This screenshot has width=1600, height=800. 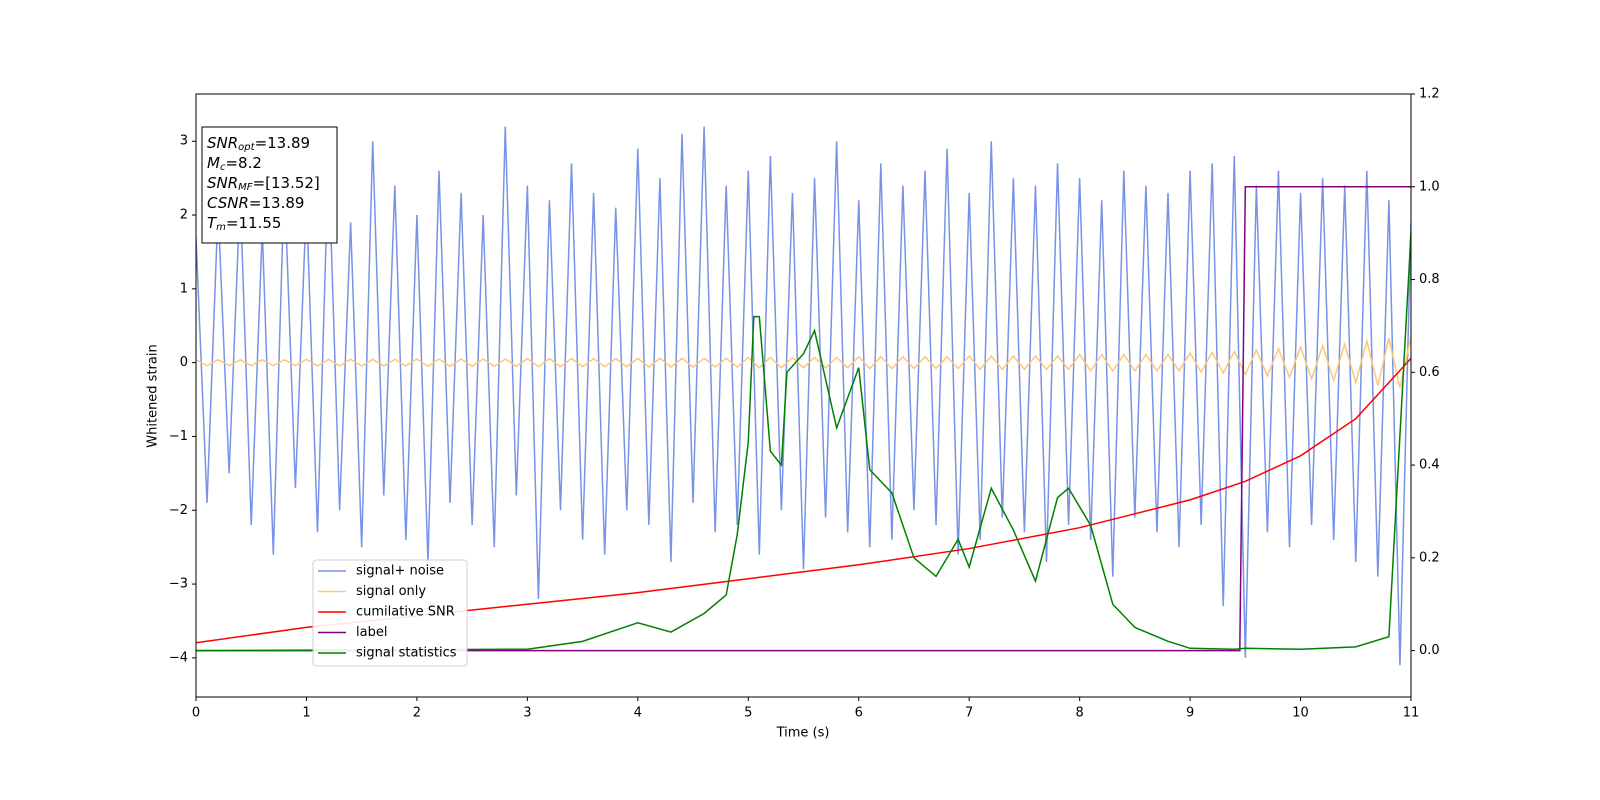 I want to click on y2-tick-label: 0.8, so click(x=1429, y=279).